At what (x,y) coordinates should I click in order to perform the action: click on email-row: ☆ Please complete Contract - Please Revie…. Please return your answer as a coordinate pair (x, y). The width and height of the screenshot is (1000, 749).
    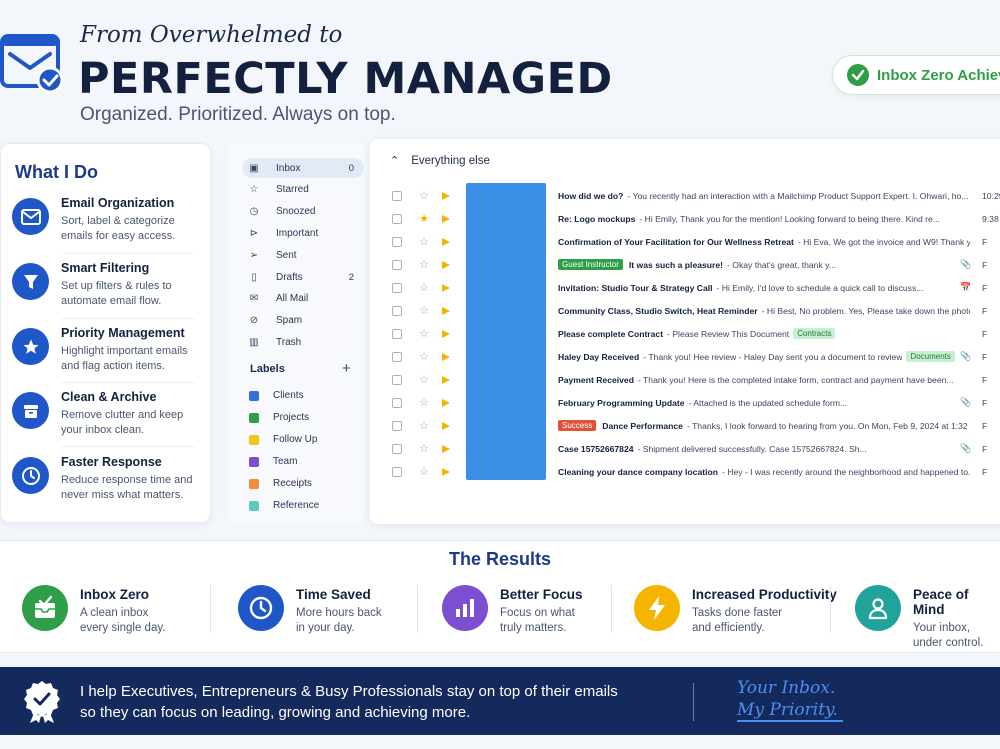
    Looking at the image, I should click on (695, 333).